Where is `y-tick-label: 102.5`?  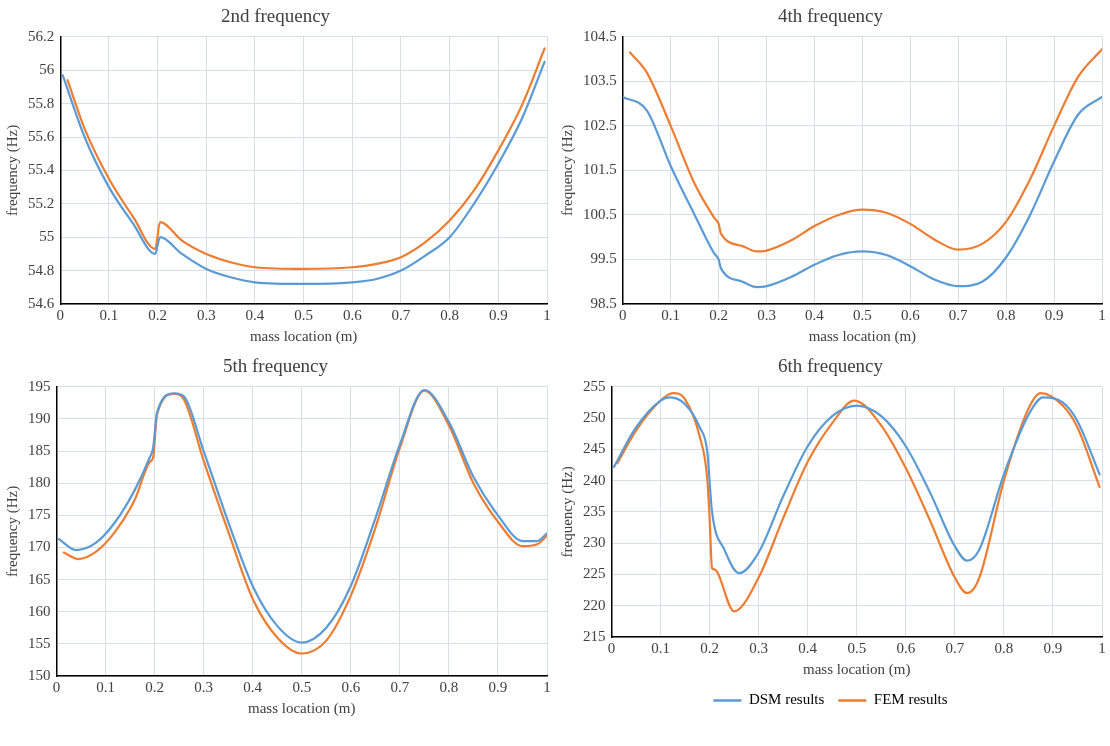
y-tick-label: 102.5 is located at coordinates (600, 124).